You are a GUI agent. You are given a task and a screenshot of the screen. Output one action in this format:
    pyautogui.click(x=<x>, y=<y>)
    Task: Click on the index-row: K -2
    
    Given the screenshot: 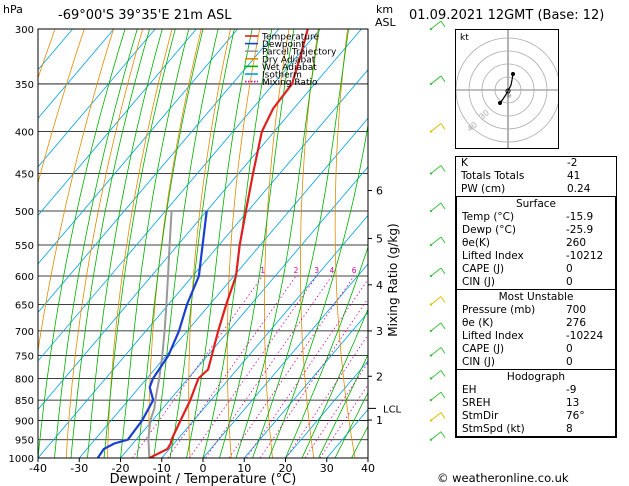 What is the action you would take?
    pyautogui.click(x=519, y=163)
    